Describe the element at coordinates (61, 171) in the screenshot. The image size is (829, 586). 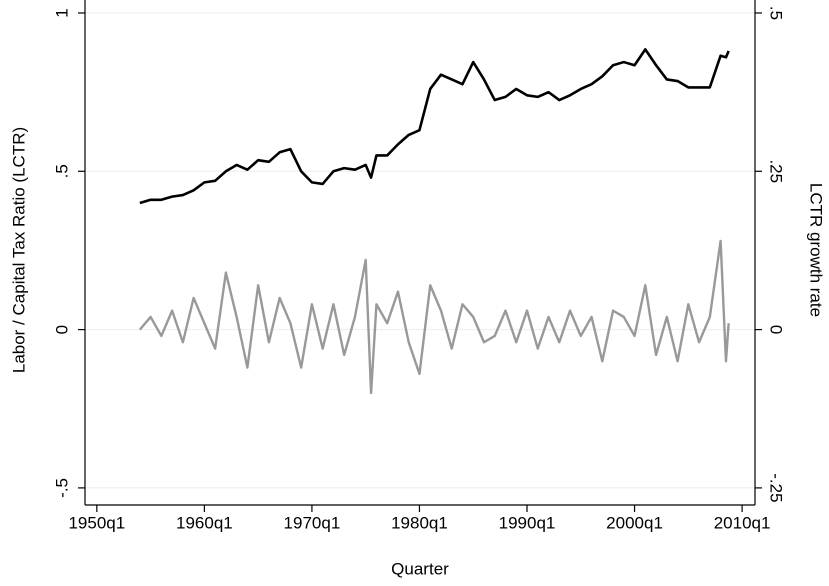
I see `y-tick-label: .5` at that location.